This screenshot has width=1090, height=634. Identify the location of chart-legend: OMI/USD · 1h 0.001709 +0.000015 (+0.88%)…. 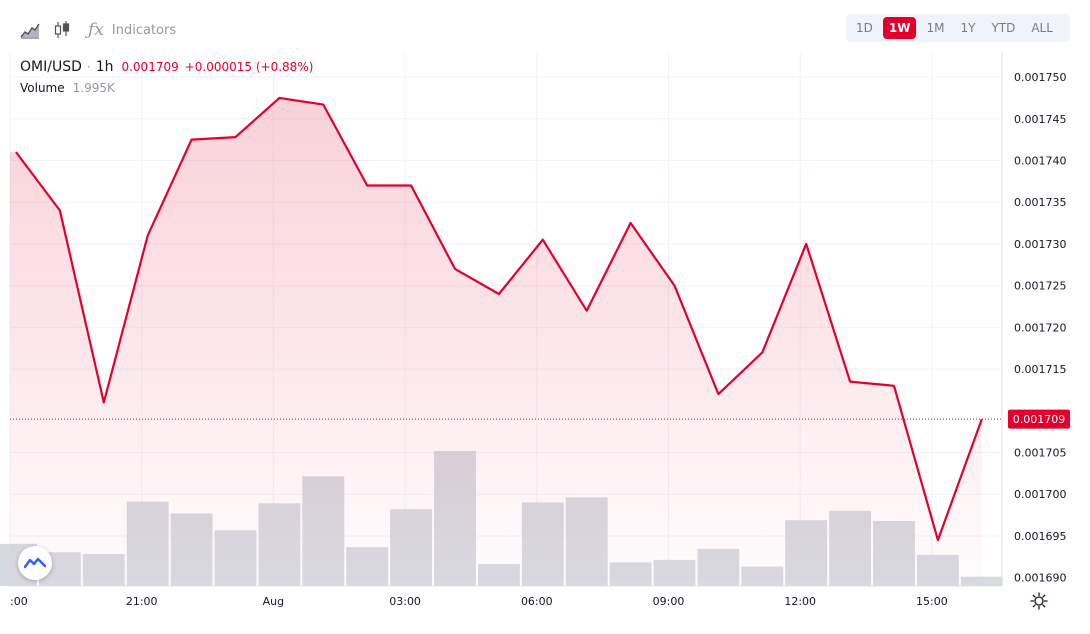
(166, 80).